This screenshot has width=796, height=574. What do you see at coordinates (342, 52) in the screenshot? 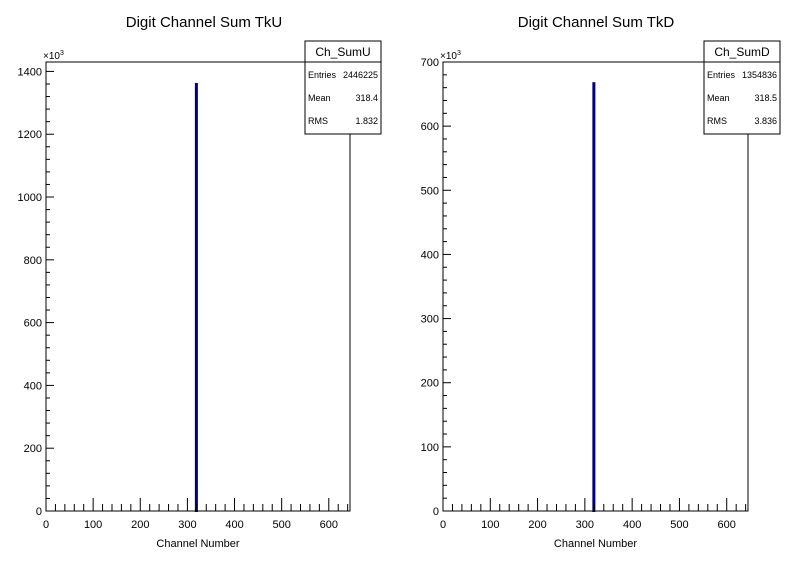
I see `stats-histogram-name: Ch_SumU` at bounding box center [342, 52].